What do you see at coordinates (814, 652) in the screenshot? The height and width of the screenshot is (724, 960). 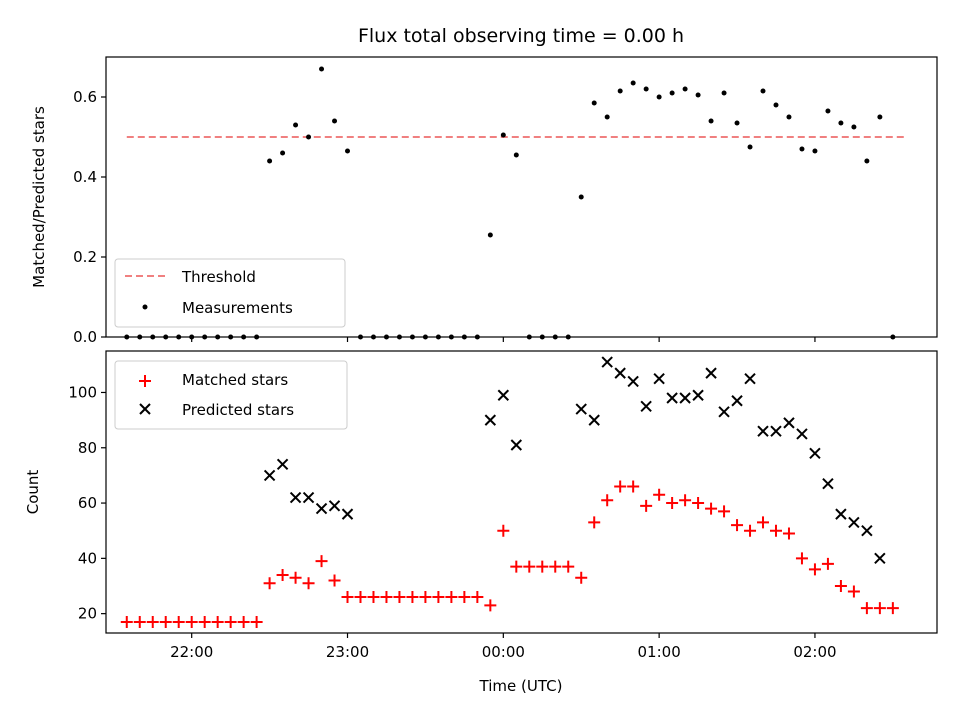 I see `x-tick-label: 02:00` at bounding box center [814, 652].